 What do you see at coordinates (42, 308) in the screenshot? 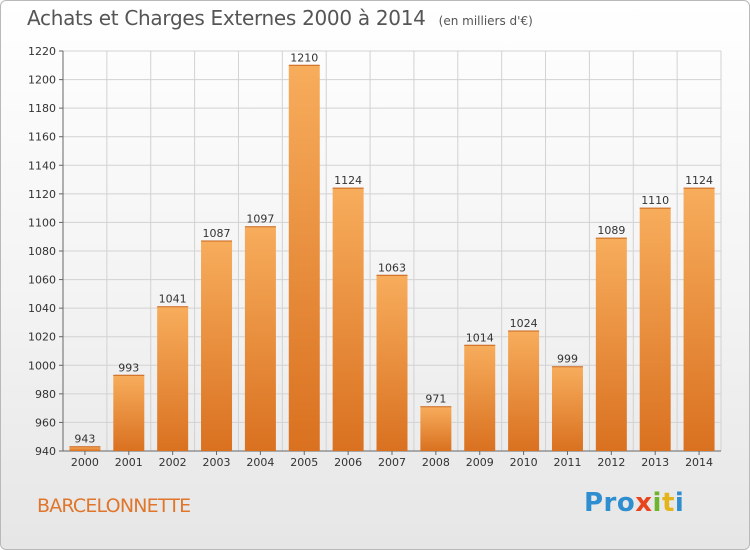
I see `y-tick-label: 1040` at bounding box center [42, 308].